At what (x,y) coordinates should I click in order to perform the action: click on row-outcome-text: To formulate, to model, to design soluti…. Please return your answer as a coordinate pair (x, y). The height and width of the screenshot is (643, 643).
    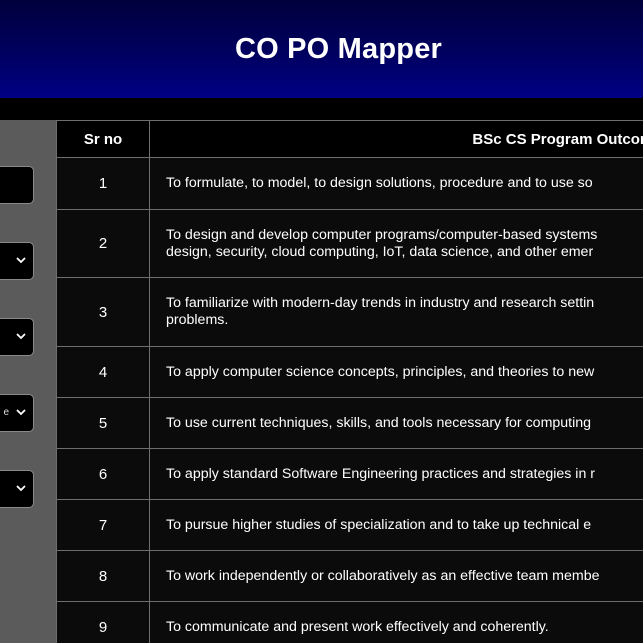
    Looking at the image, I should click on (396, 183).